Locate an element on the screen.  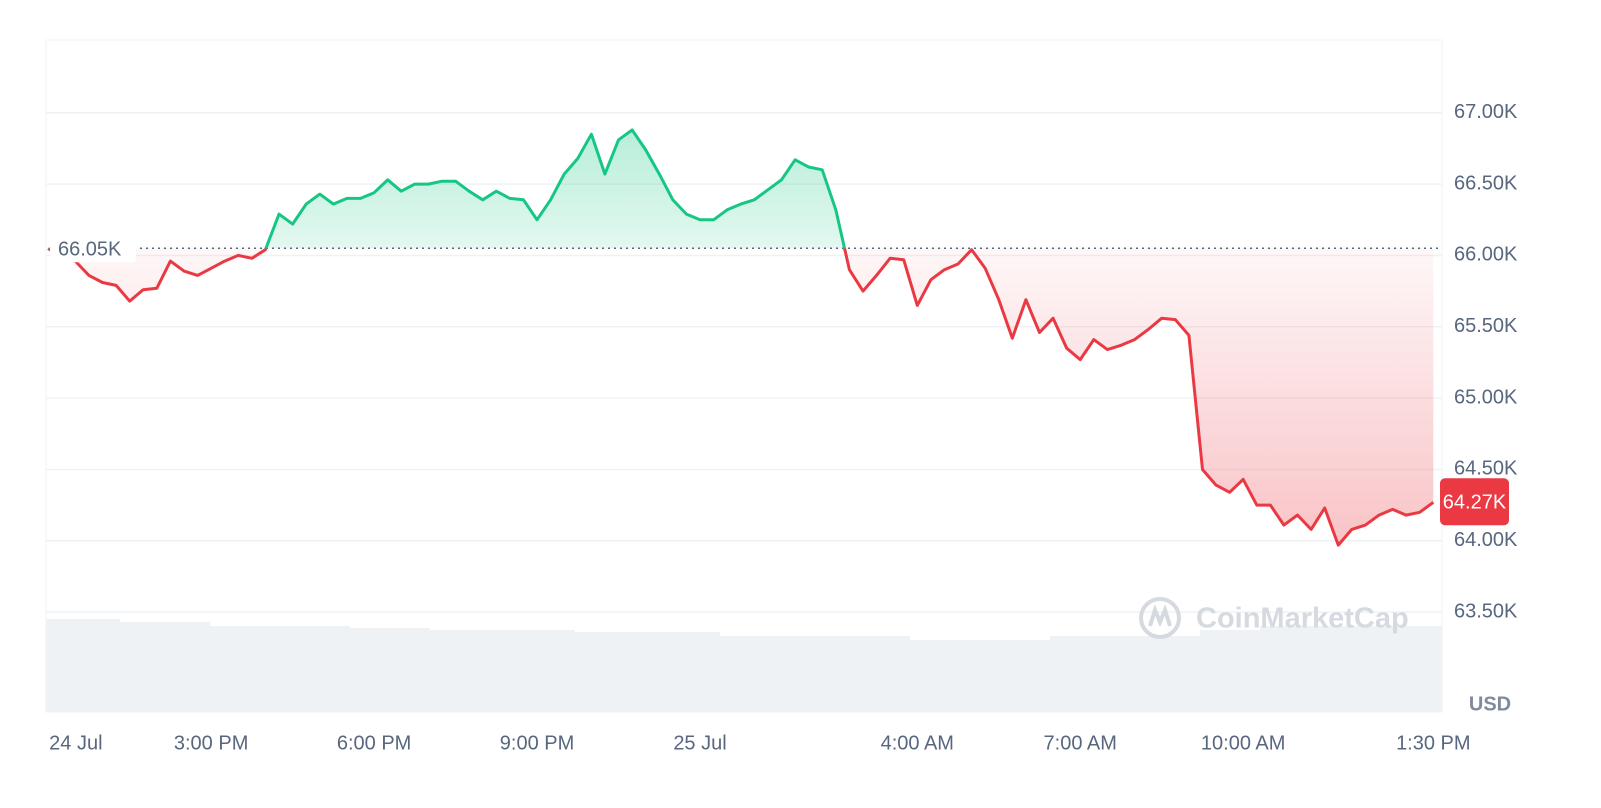
watermark-text: CoinMarketCap is located at coordinates (1302, 619).